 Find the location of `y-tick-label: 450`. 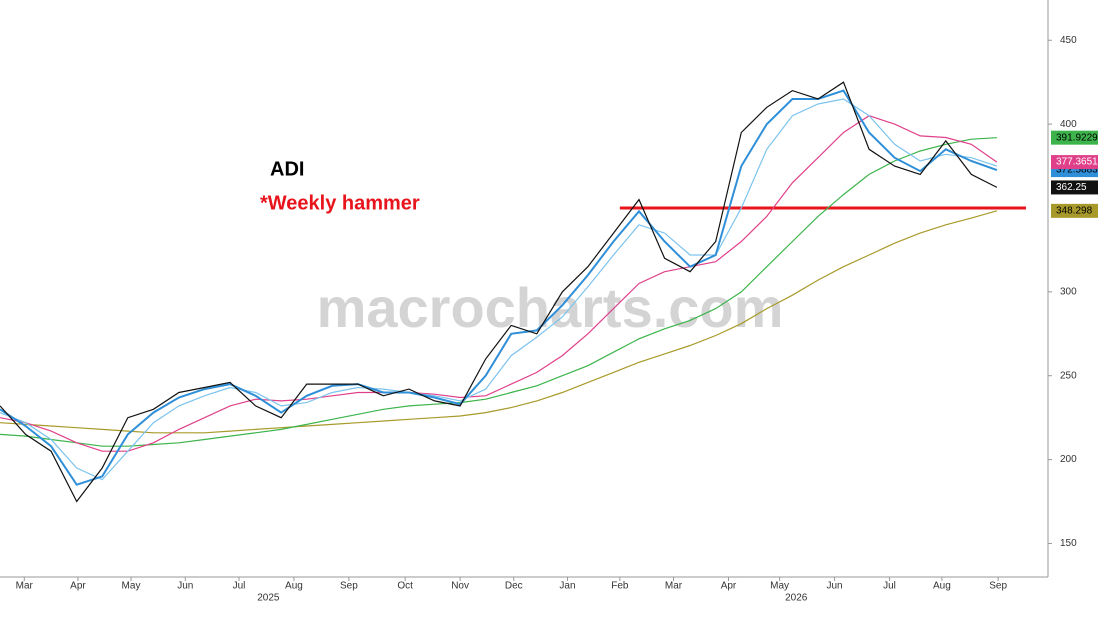

y-tick-label: 450 is located at coordinates (1068, 40).